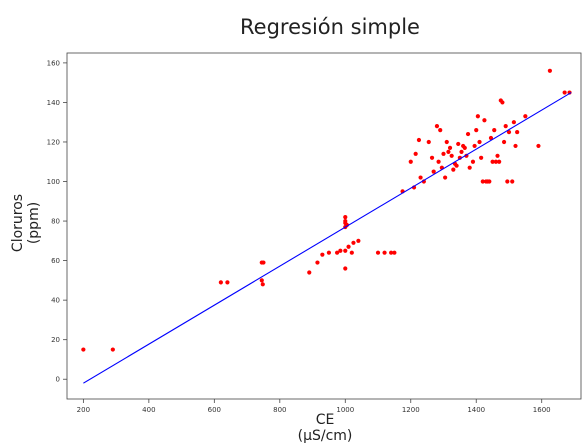 The height and width of the screenshot is (445, 587). Describe the element at coordinates (325, 436) in the screenshot. I see `x-axis-label-line2: (µS/cm)` at that location.